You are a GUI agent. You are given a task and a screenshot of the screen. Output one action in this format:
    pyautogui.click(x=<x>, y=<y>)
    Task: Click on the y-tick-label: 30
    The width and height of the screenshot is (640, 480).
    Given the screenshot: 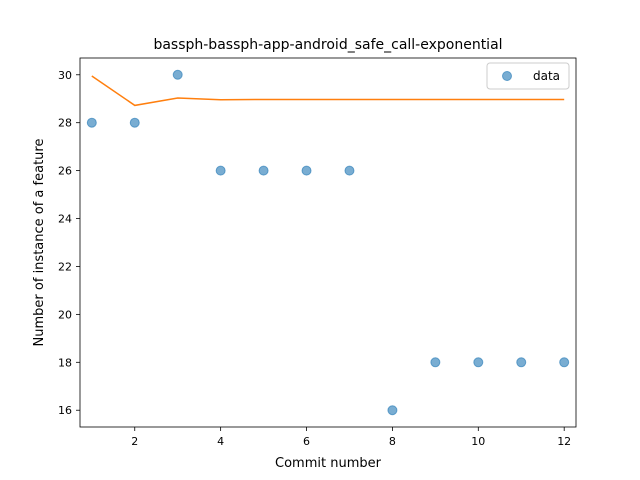 What is the action you would take?
    pyautogui.click(x=65, y=75)
    